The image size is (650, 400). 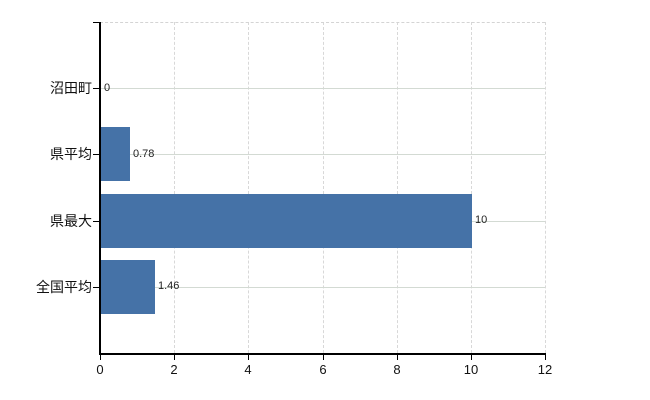 I want to click on bar-value-label: 0, so click(x=107, y=88).